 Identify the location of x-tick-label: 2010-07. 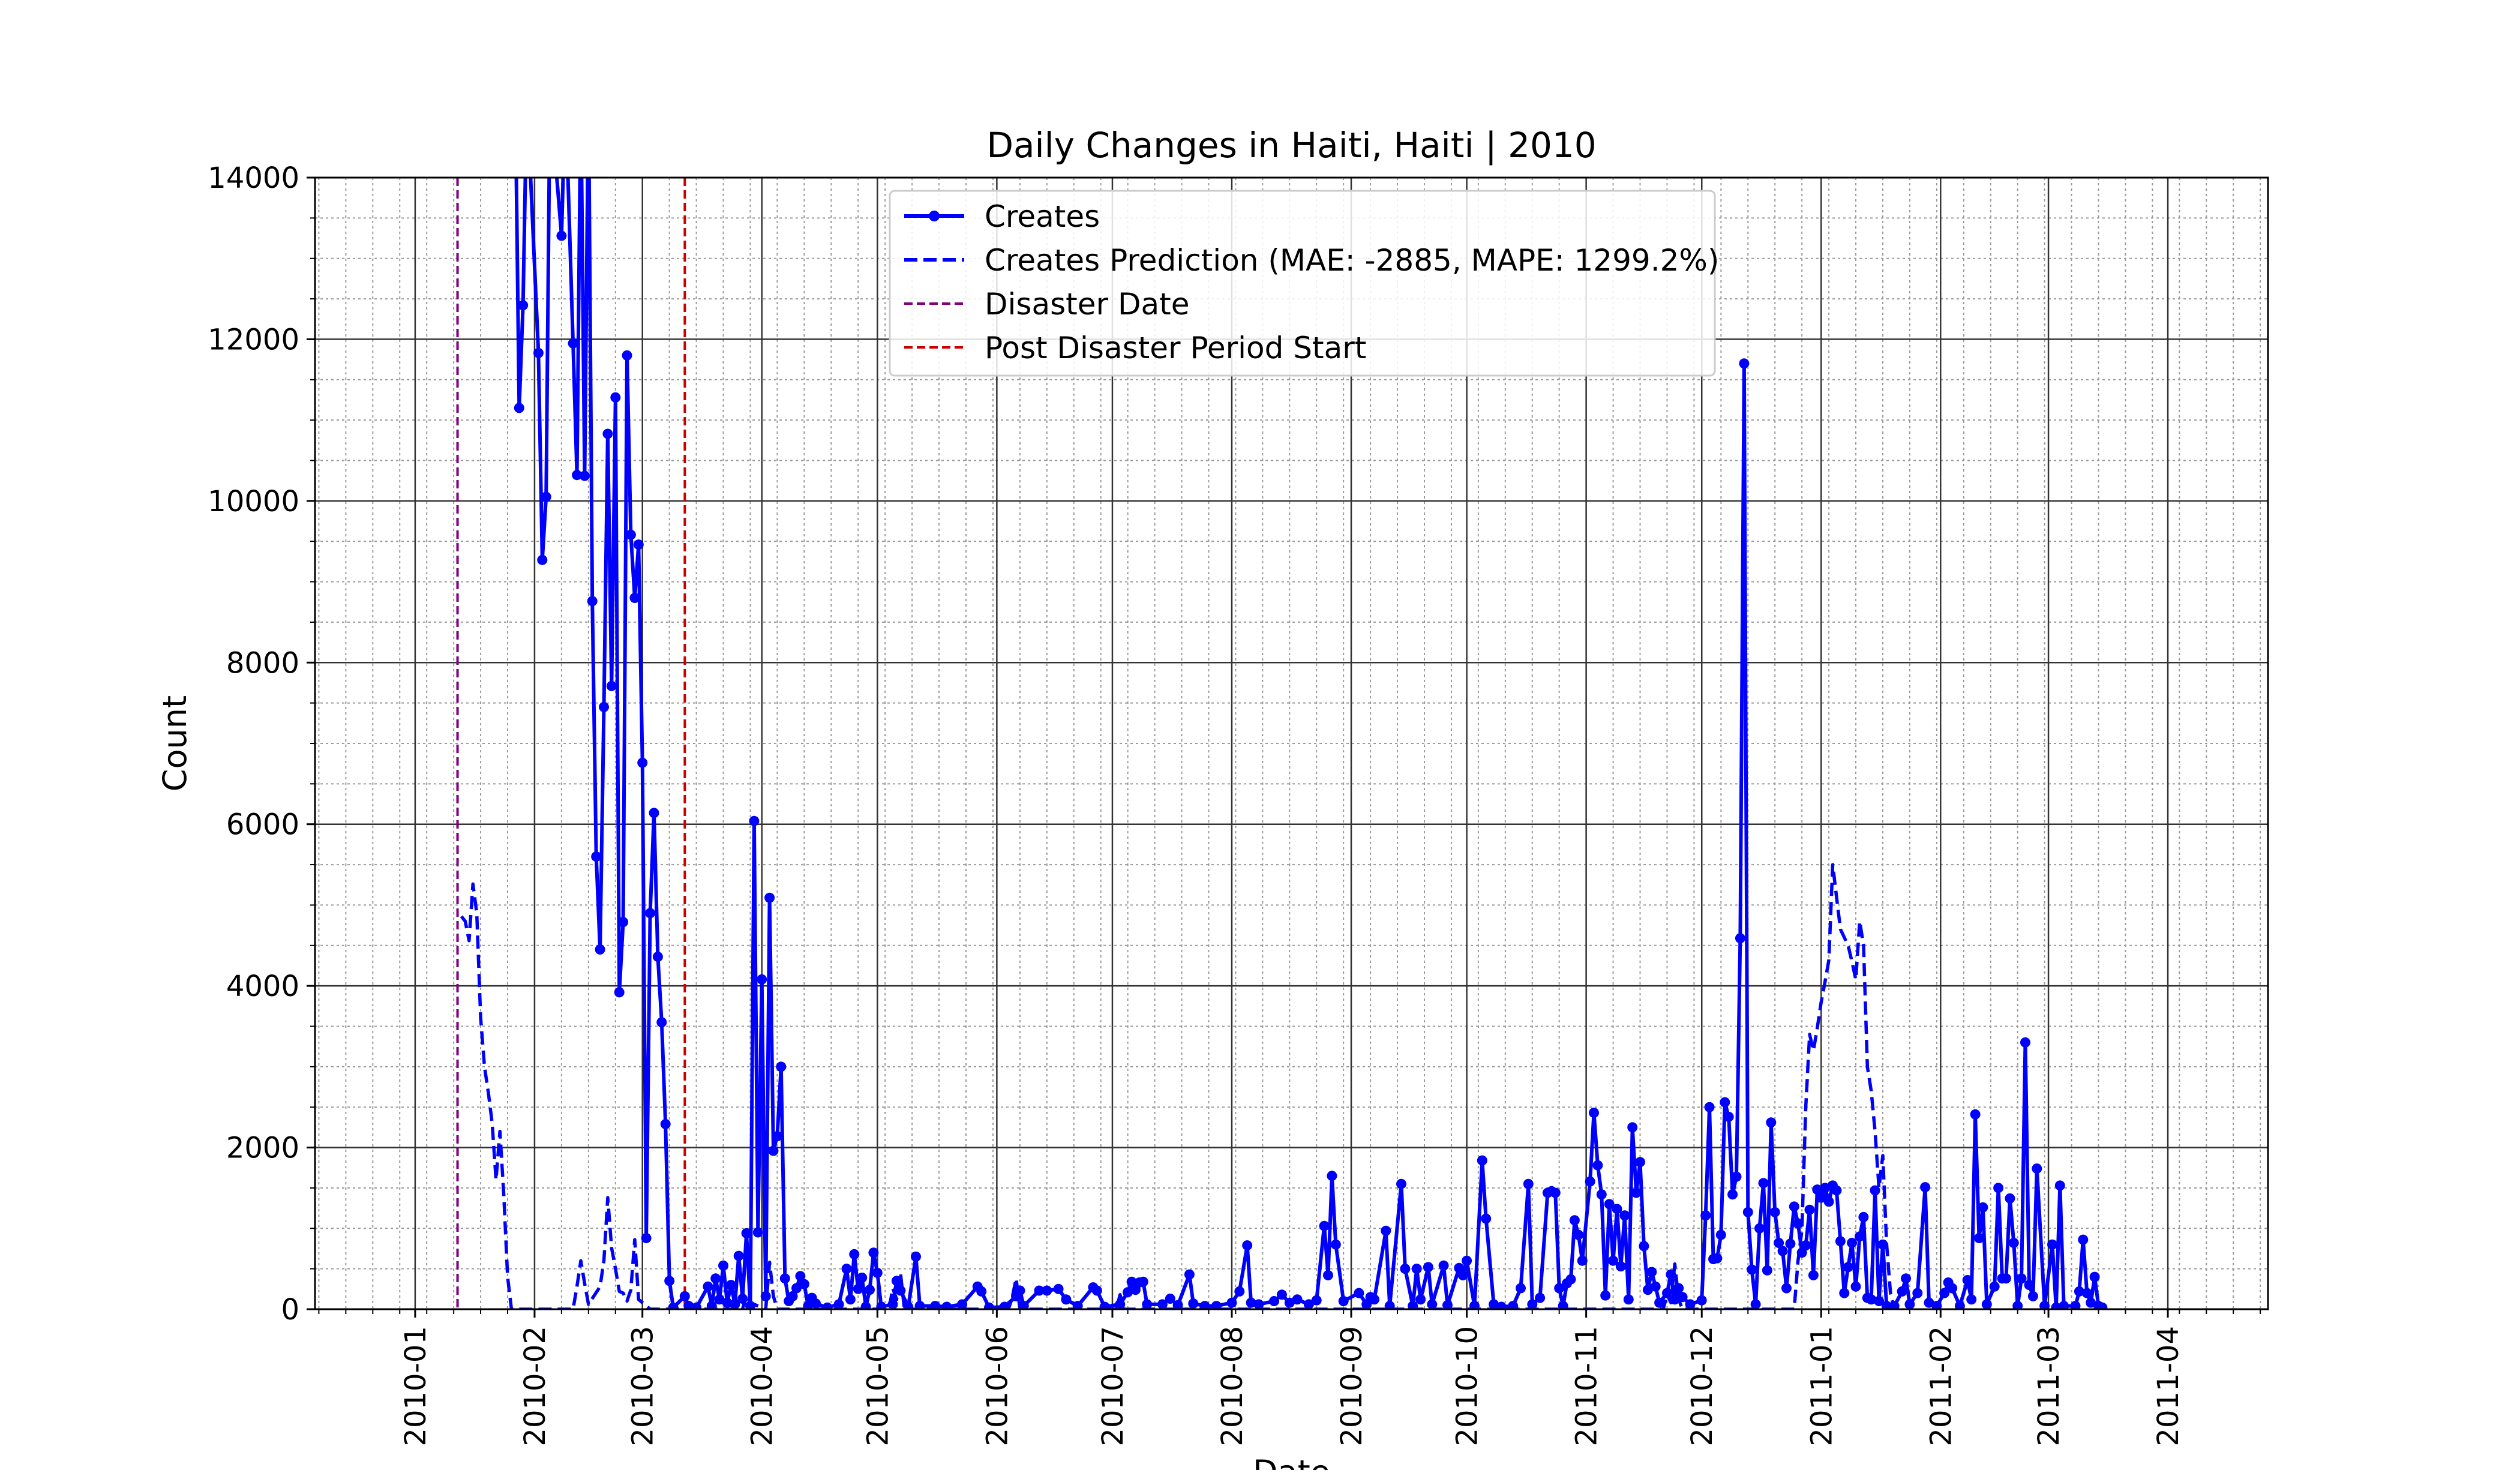
(1113, 1386).